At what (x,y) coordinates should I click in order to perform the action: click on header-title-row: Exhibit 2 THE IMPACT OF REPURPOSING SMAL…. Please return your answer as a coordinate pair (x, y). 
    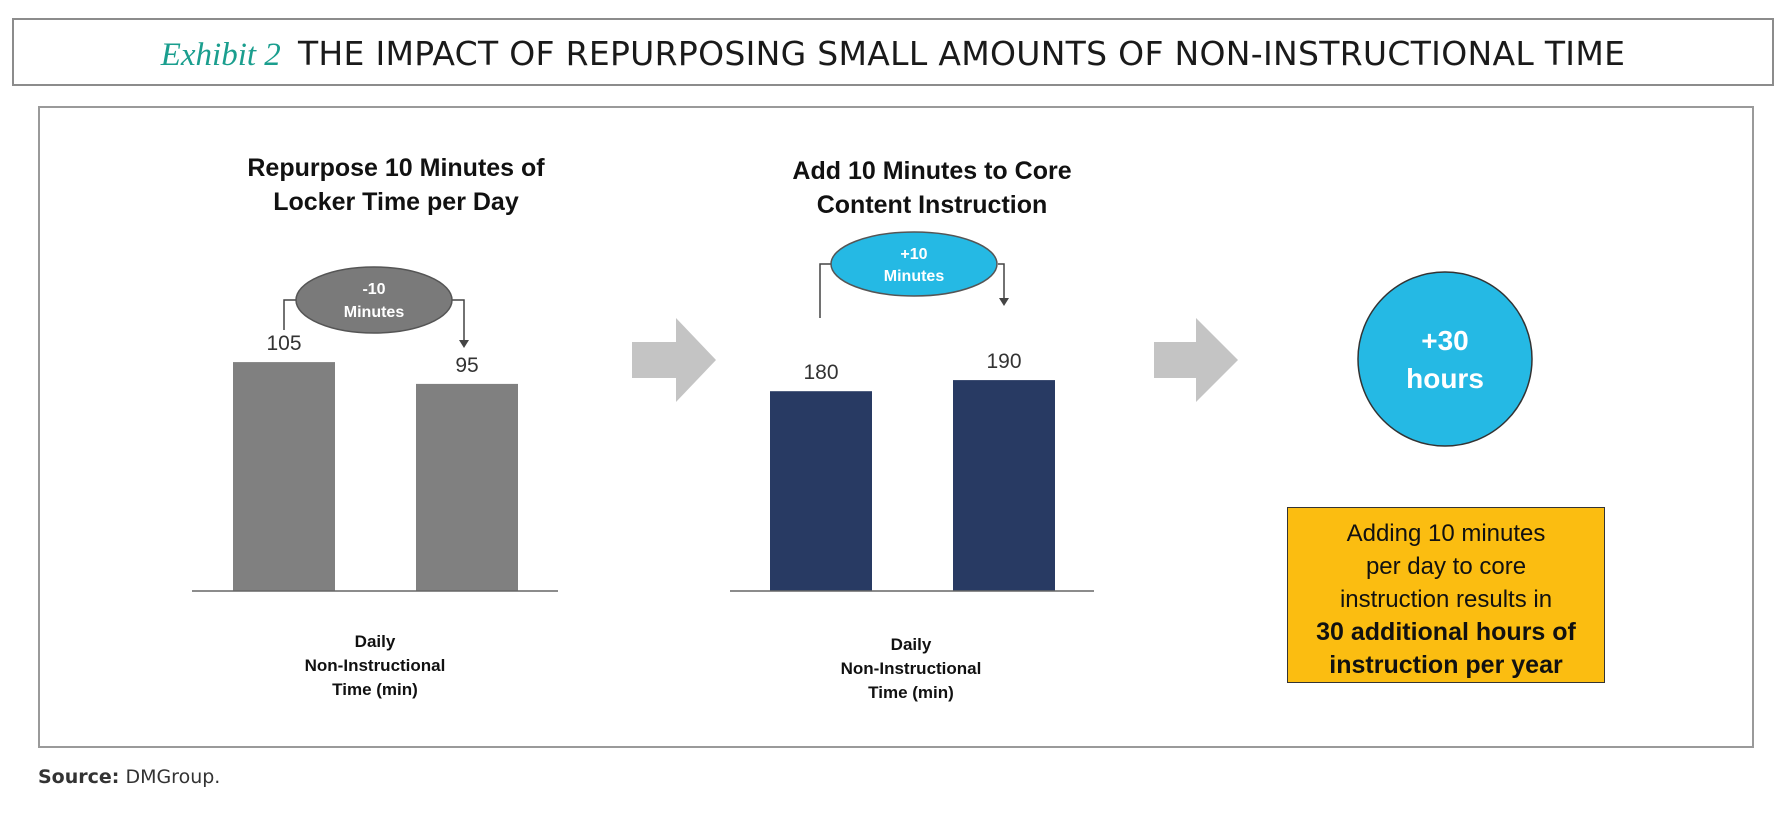
    Looking at the image, I should click on (893, 54).